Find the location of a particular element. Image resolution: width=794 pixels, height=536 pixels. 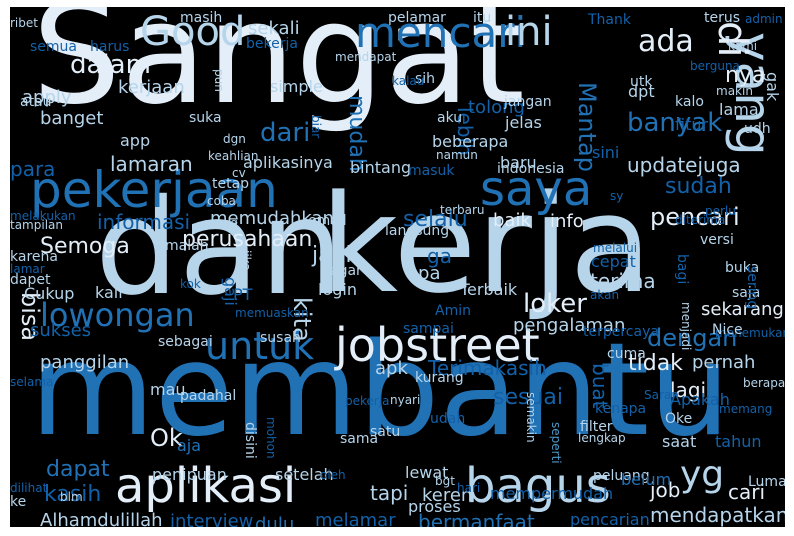

word-kasih: kasih is located at coordinates (73, 494).